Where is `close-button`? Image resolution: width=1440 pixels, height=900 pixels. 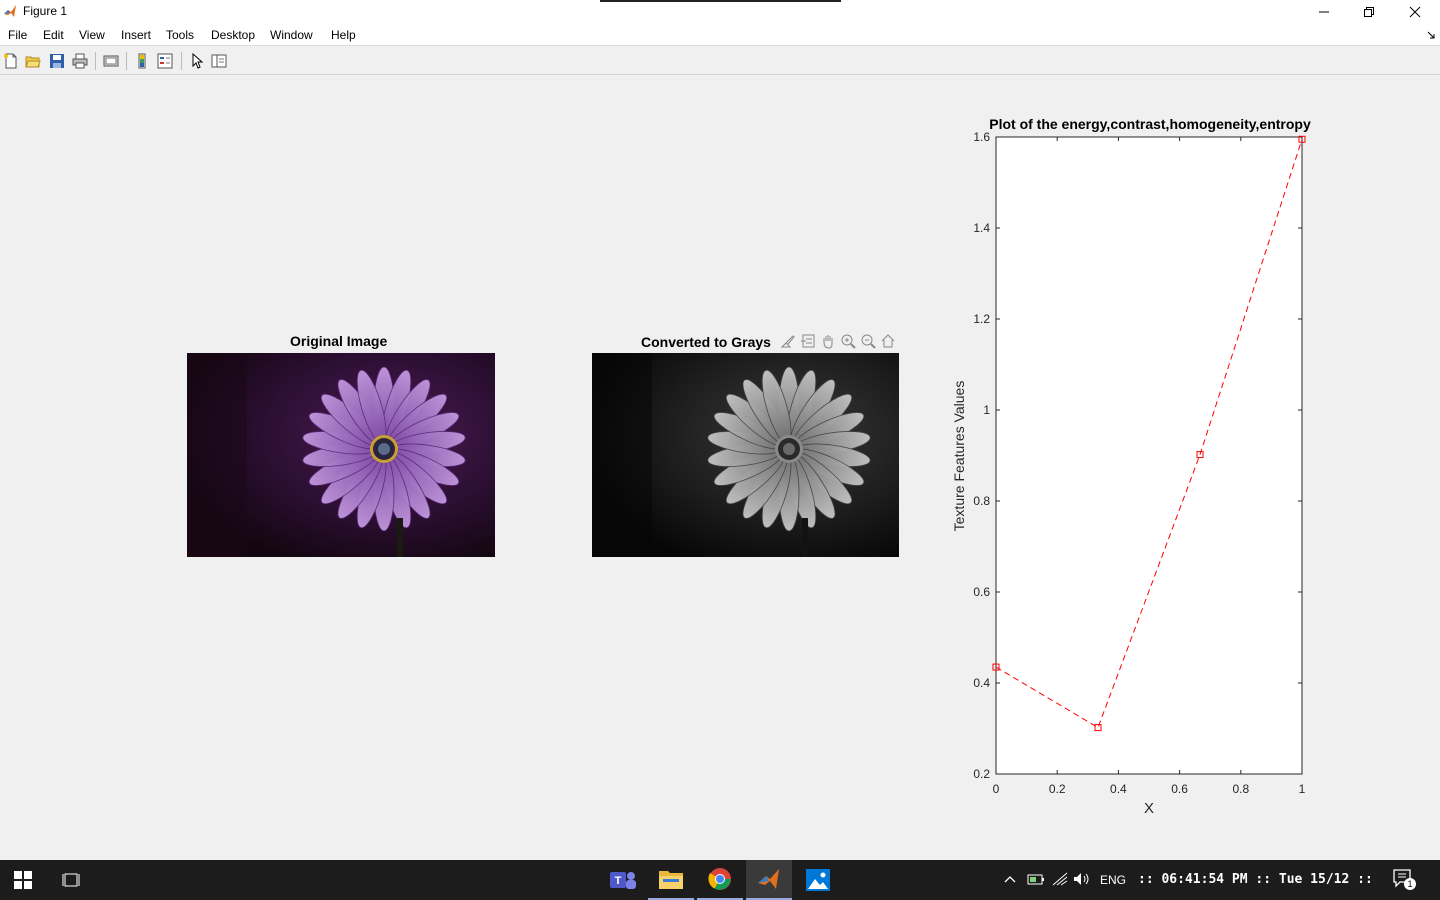 close-button is located at coordinates (1415, 12).